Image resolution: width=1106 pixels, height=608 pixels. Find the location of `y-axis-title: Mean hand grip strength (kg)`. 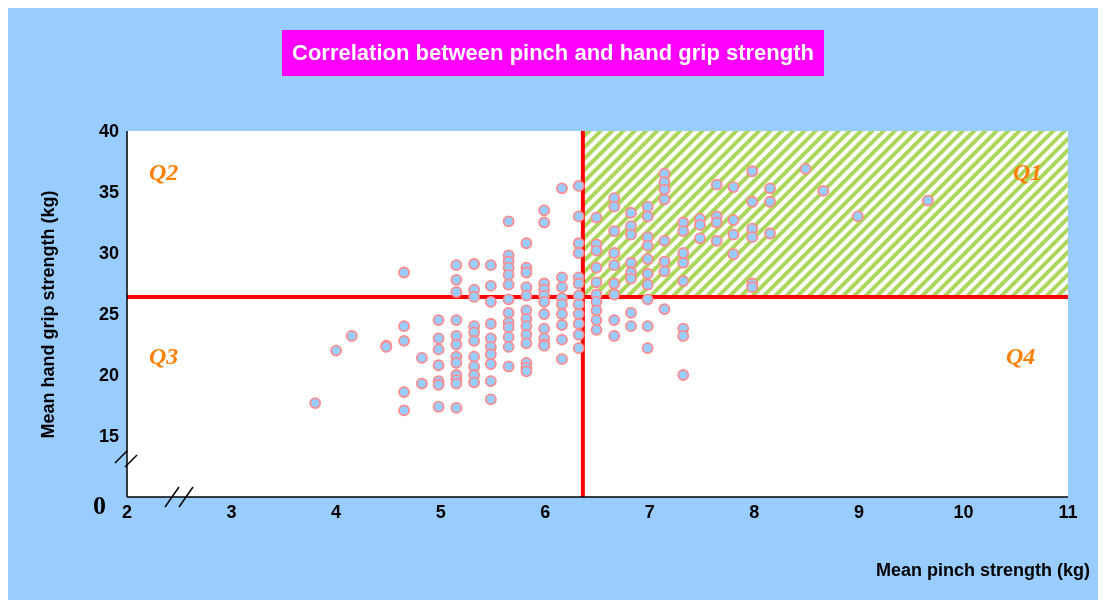

y-axis-title: Mean hand grip strength (kg) is located at coordinates (48, 314).